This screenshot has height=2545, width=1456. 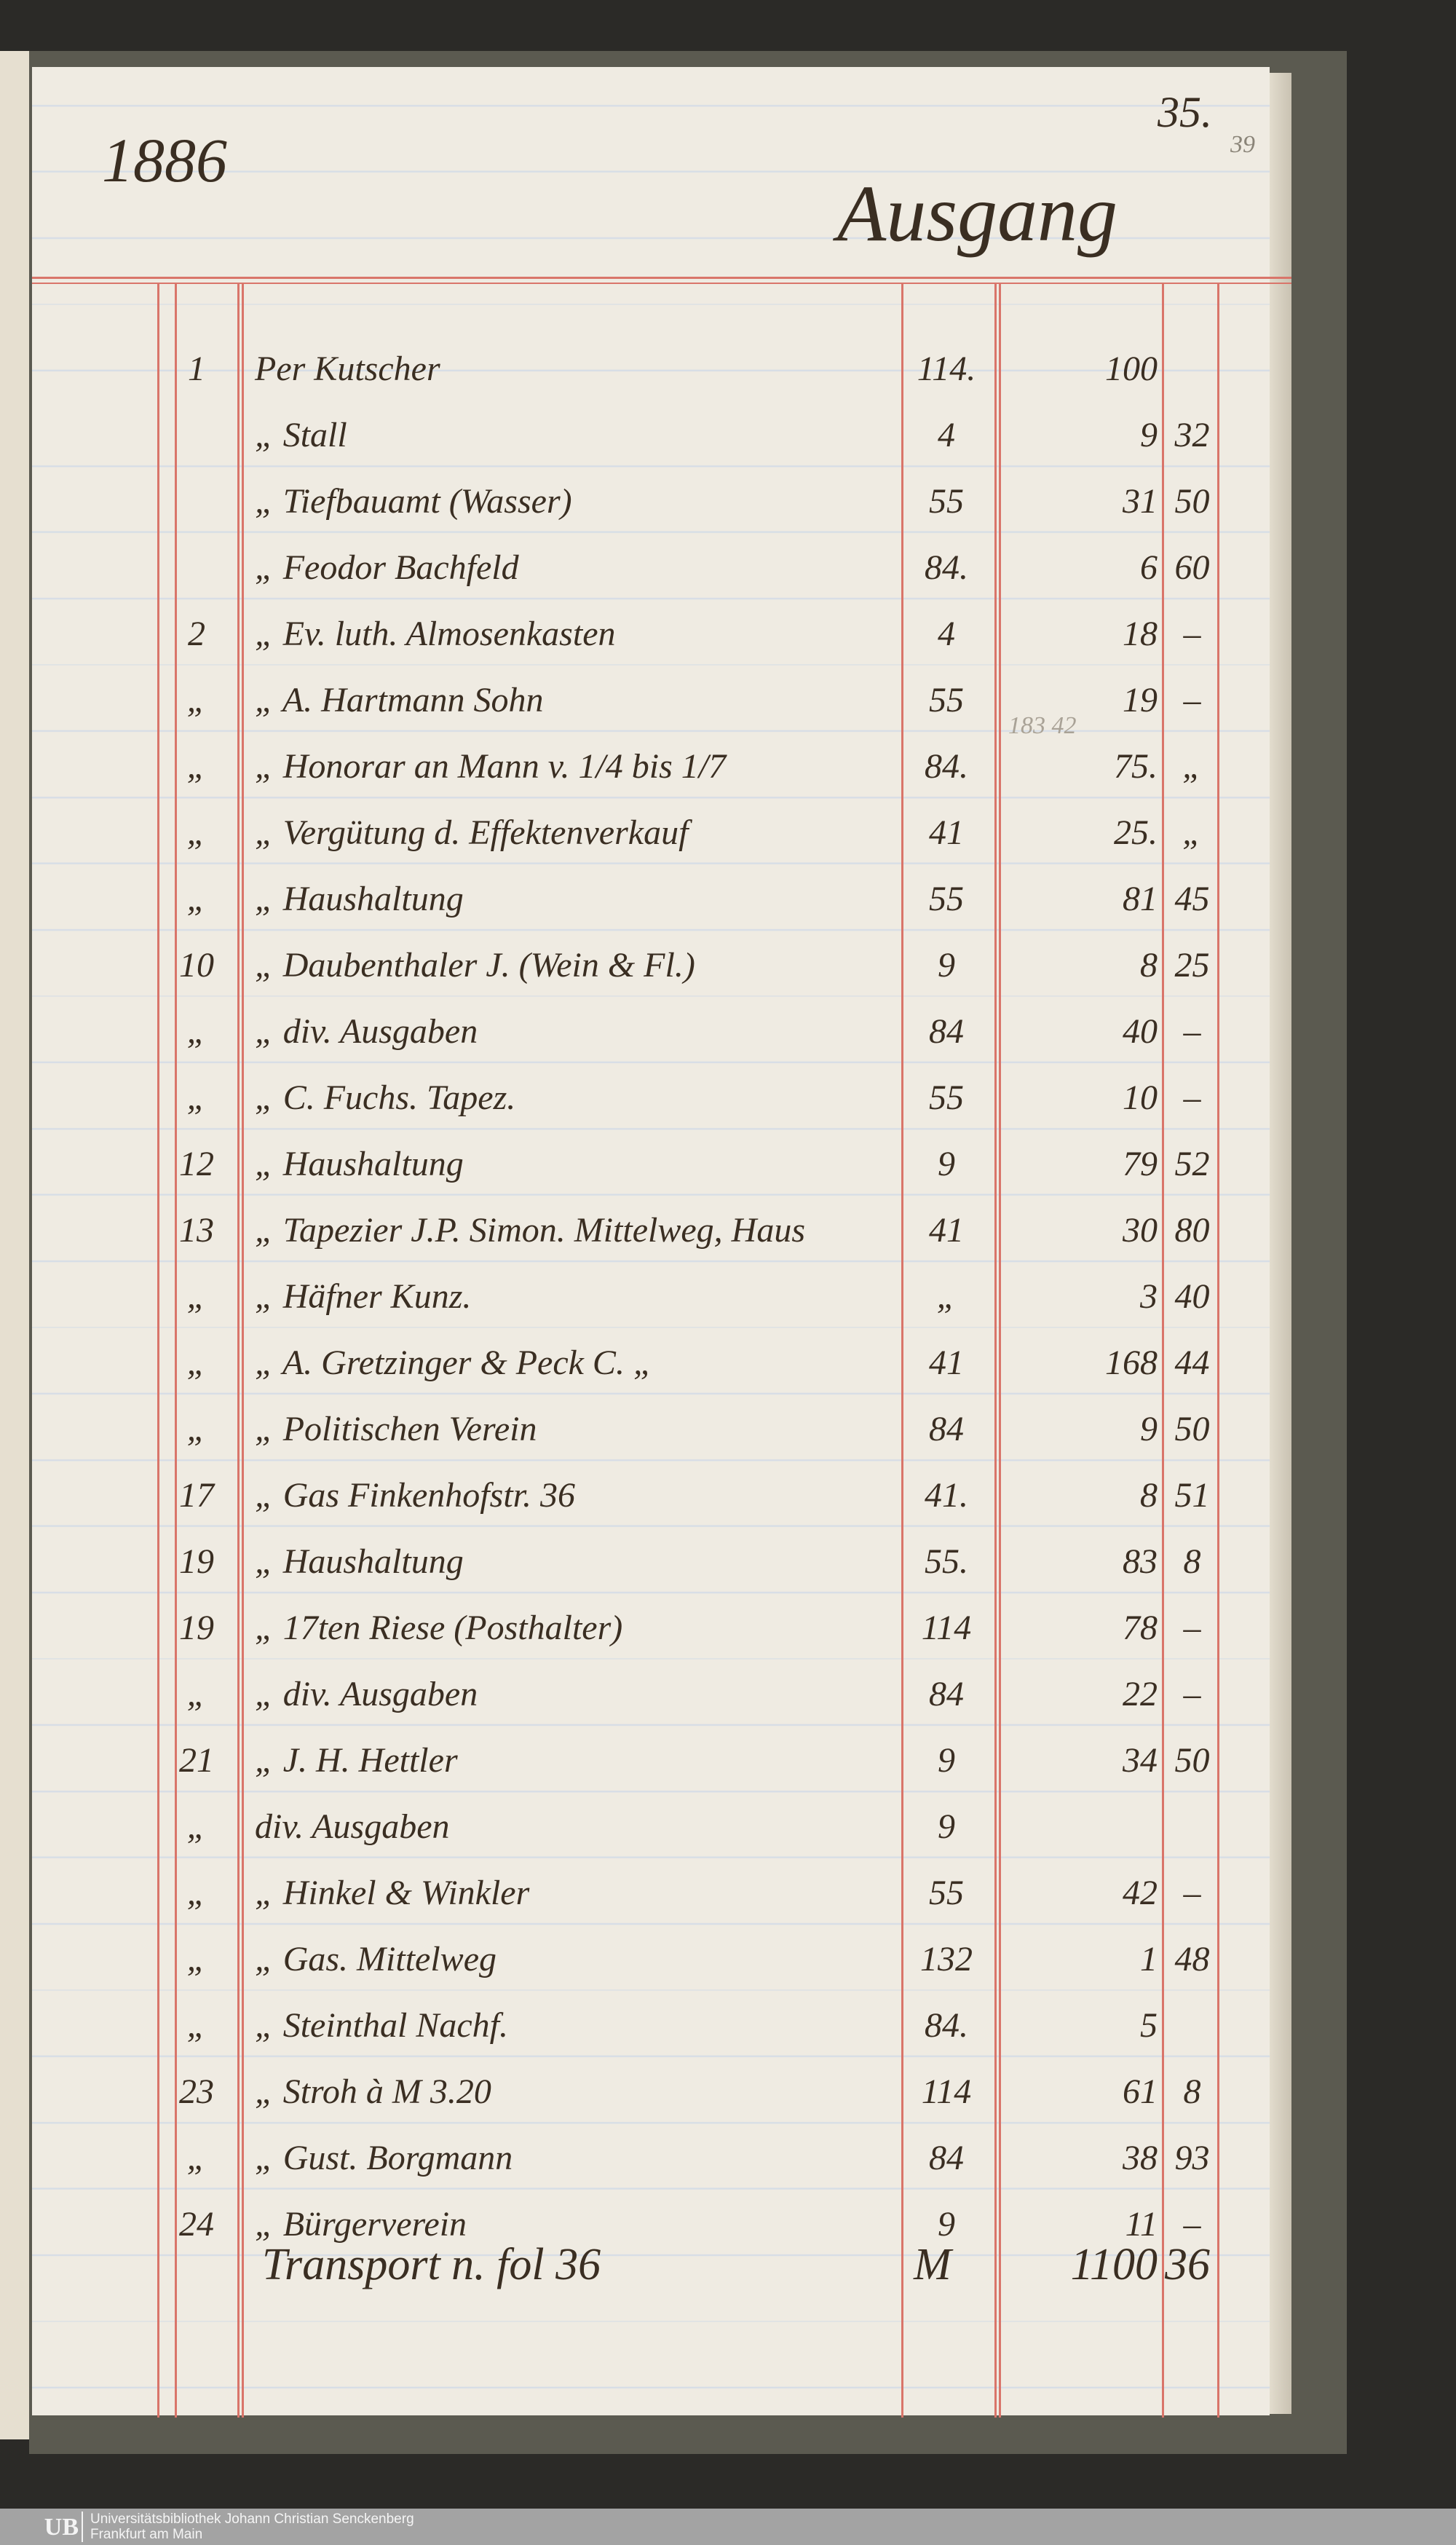 What do you see at coordinates (1131, 1363) in the screenshot?
I see `row-marks: 168` at bounding box center [1131, 1363].